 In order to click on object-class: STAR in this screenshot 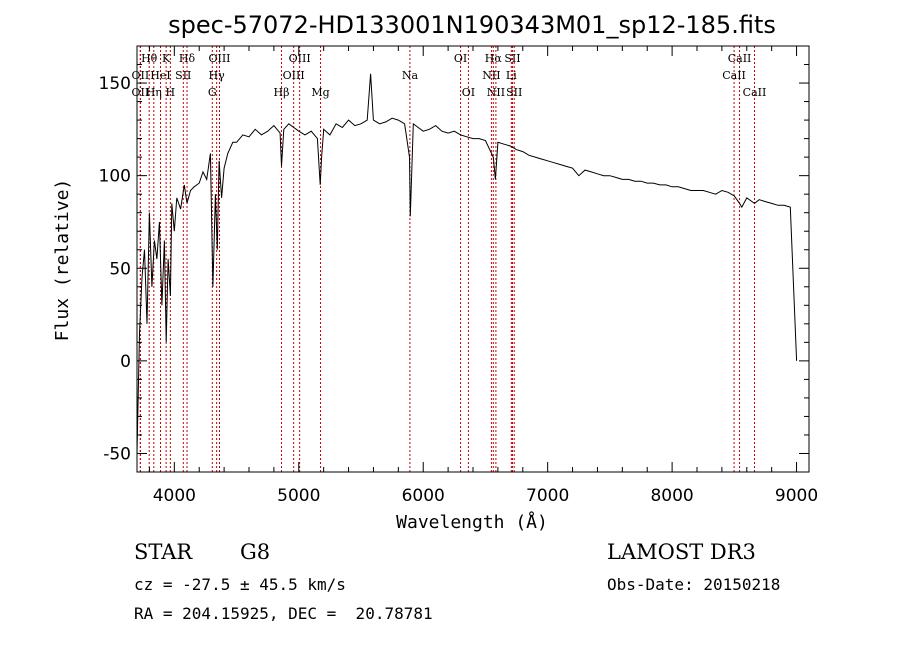, I will do `click(163, 552)`.